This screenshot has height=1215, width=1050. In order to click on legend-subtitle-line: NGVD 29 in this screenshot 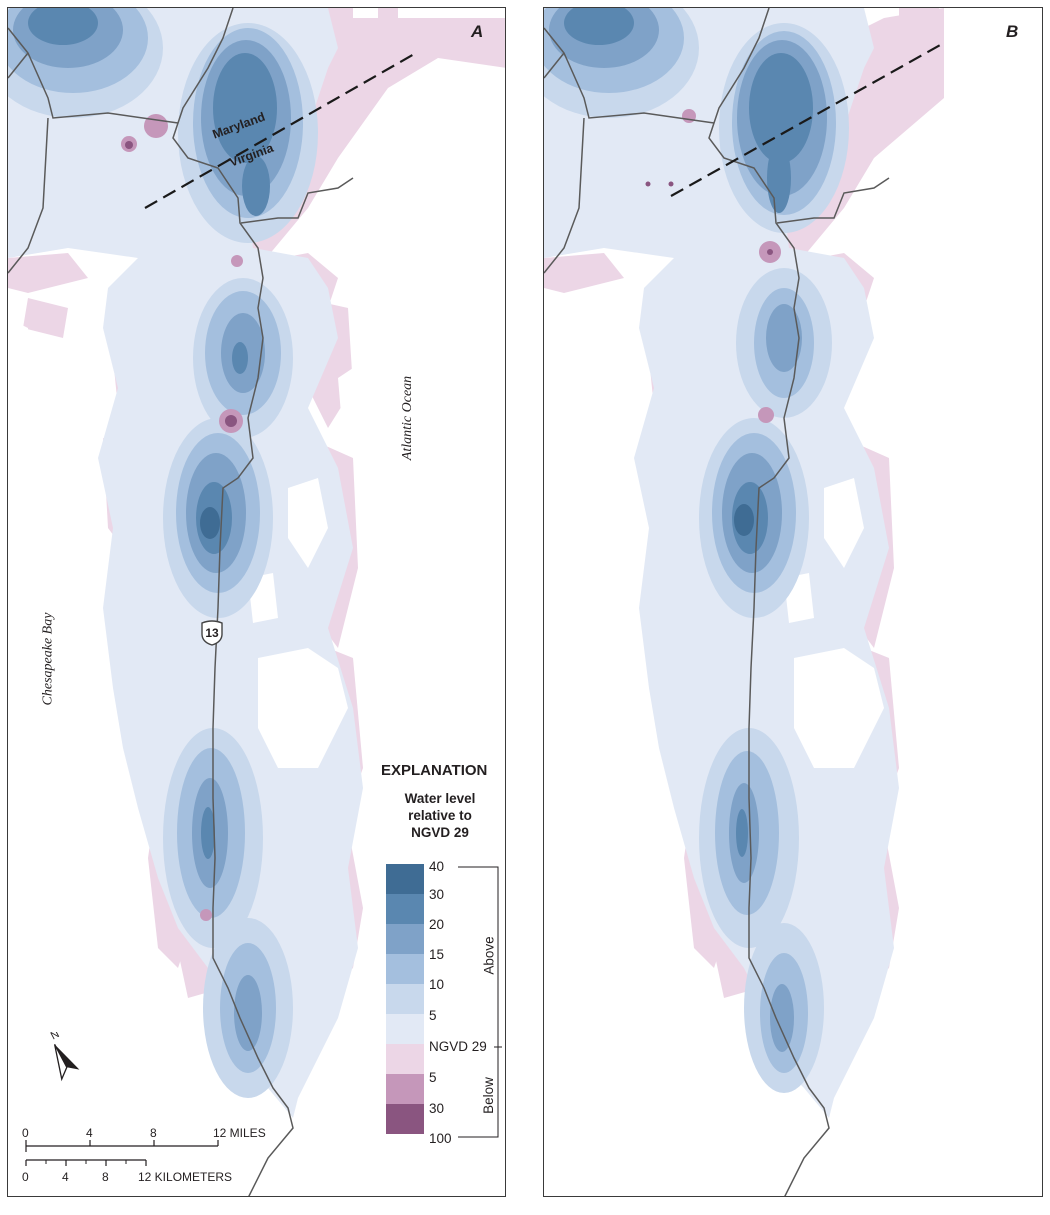, I will do `click(440, 832)`.